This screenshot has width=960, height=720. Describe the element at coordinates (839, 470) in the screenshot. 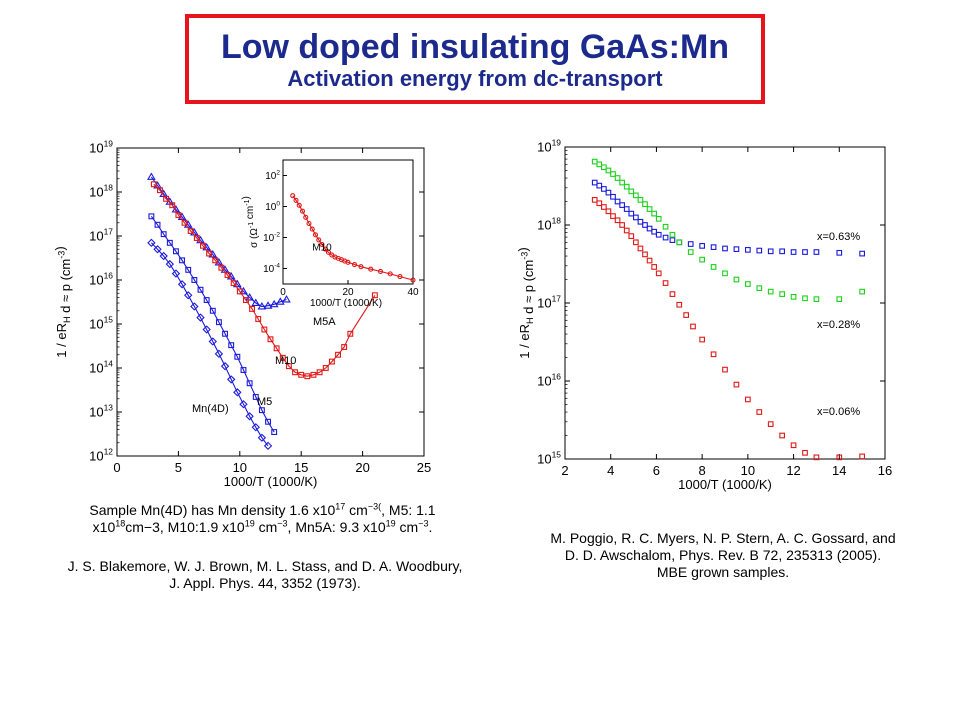

I see `right-x-tick-label: 14` at that location.